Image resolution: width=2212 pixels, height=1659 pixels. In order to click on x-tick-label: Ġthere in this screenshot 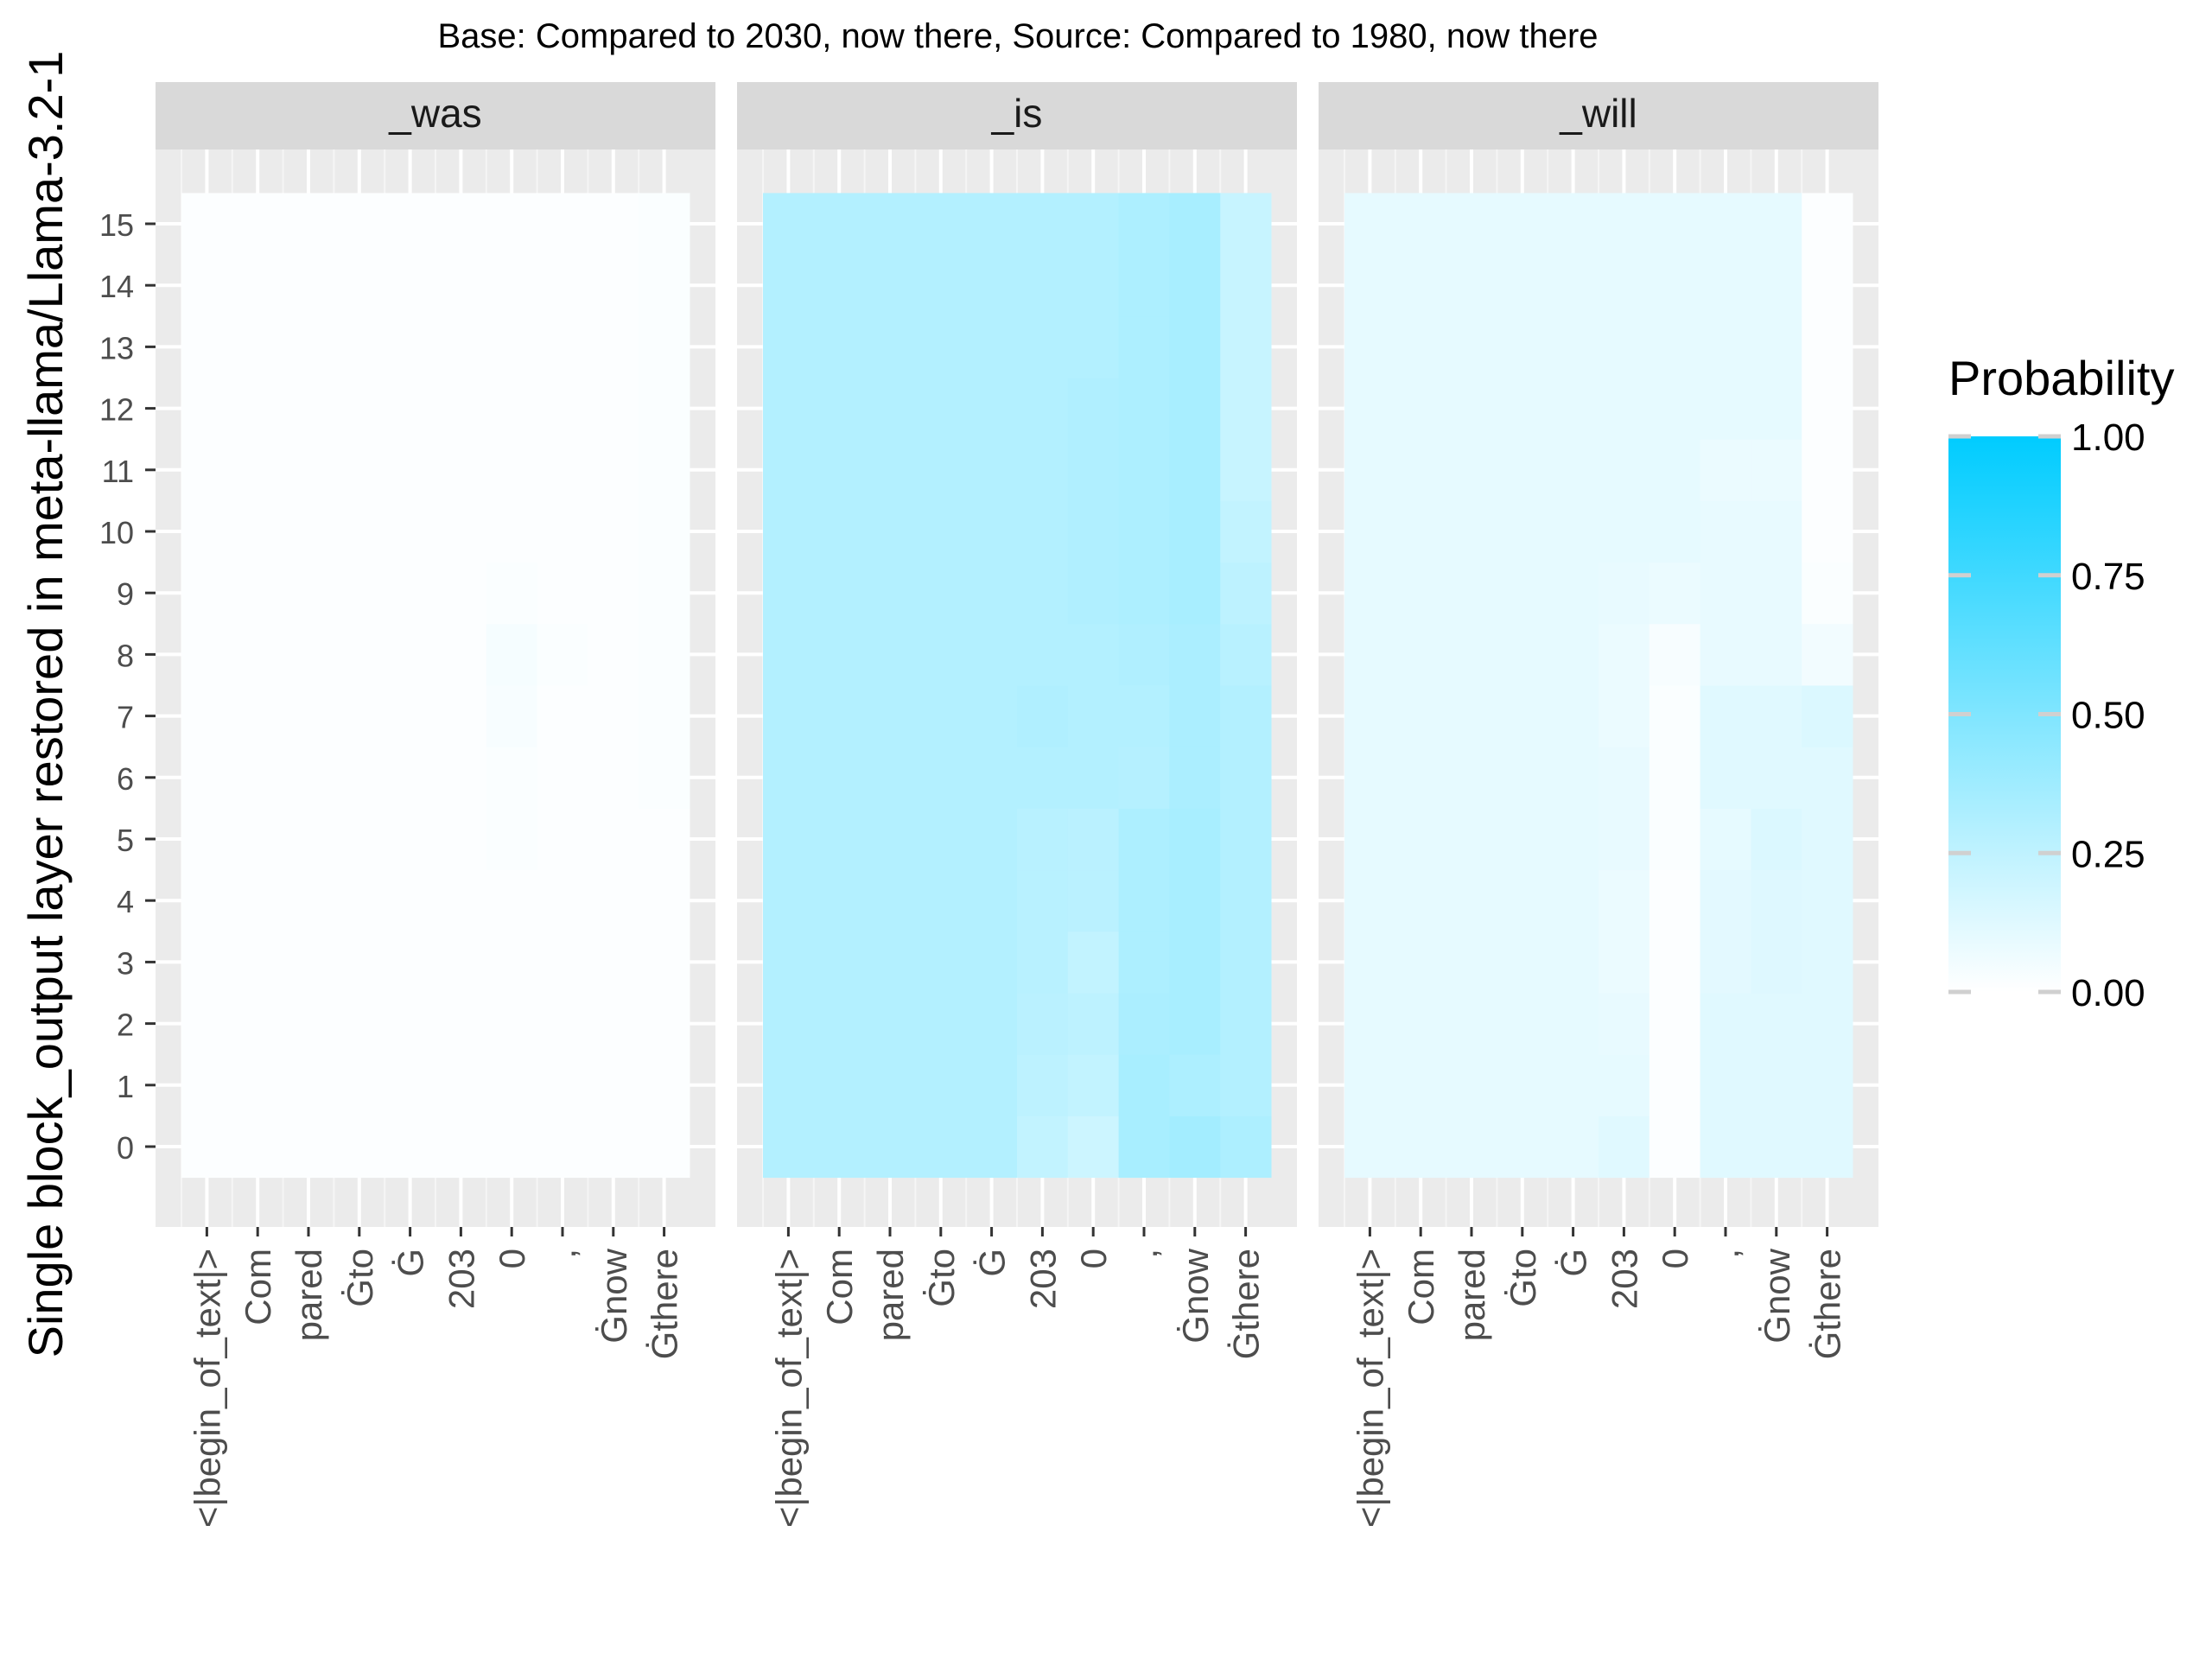, I will do `click(665, 1304)`.